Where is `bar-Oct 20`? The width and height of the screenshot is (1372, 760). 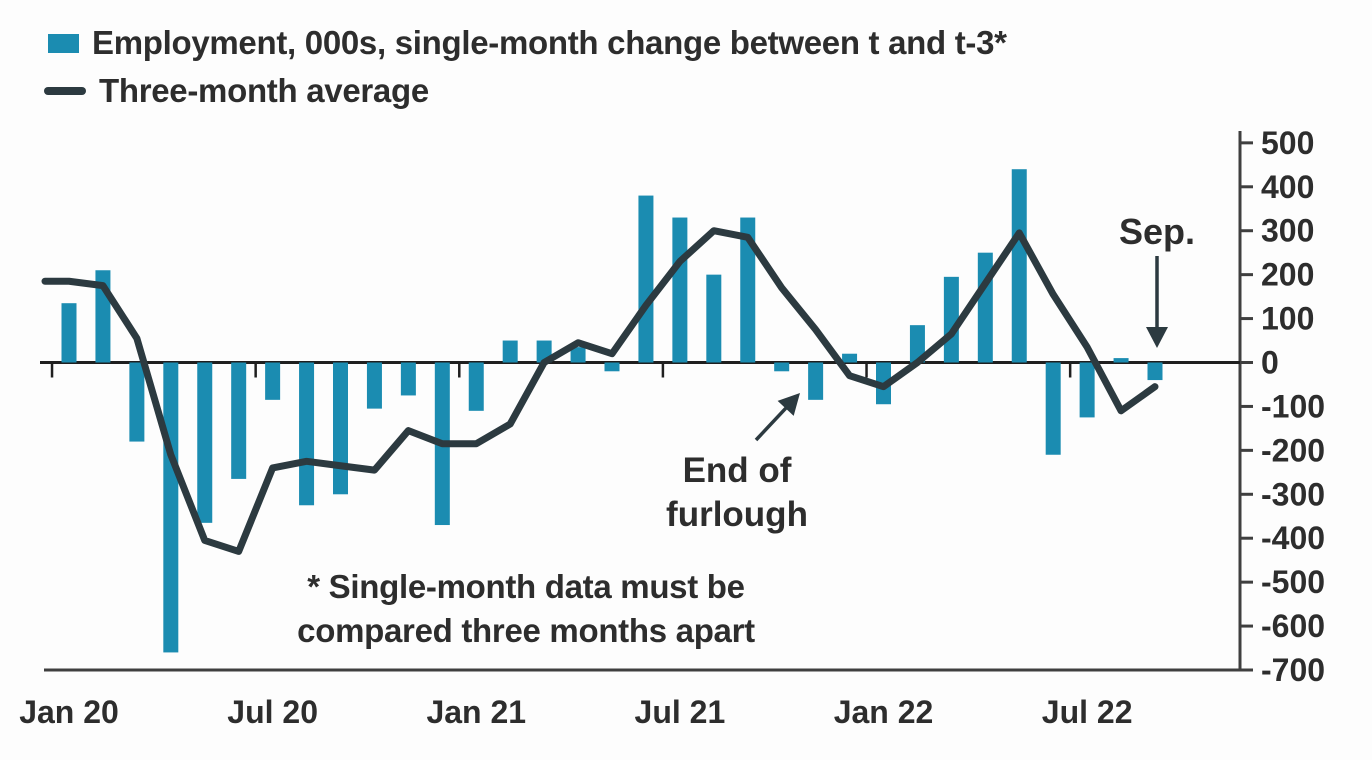
bar-Oct 20 is located at coordinates (374, 385).